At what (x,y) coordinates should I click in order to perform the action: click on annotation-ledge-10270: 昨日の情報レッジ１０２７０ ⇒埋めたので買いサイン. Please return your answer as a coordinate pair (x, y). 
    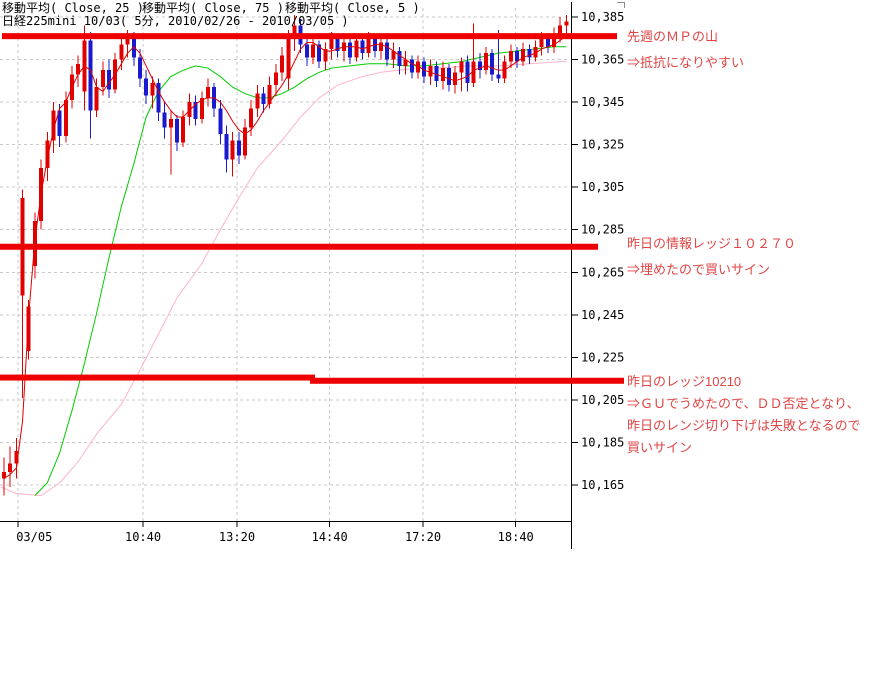
    Looking at the image, I should click on (711, 257).